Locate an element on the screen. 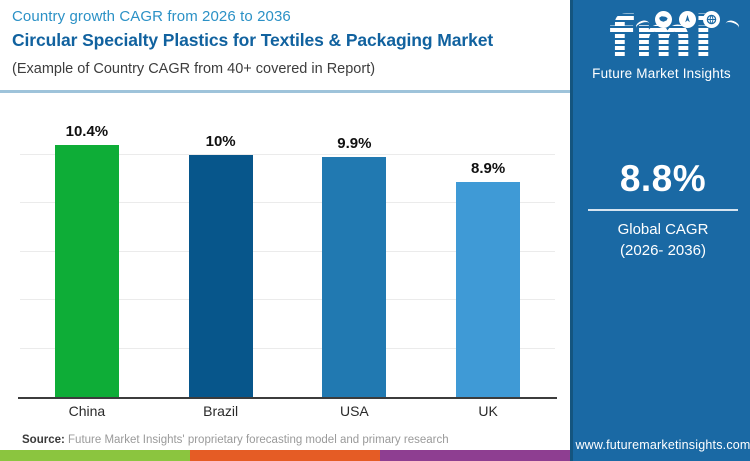 The width and height of the screenshot is (750, 461). fmi-logo-caption: Future Market Insights is located at coordinates (661, 73).